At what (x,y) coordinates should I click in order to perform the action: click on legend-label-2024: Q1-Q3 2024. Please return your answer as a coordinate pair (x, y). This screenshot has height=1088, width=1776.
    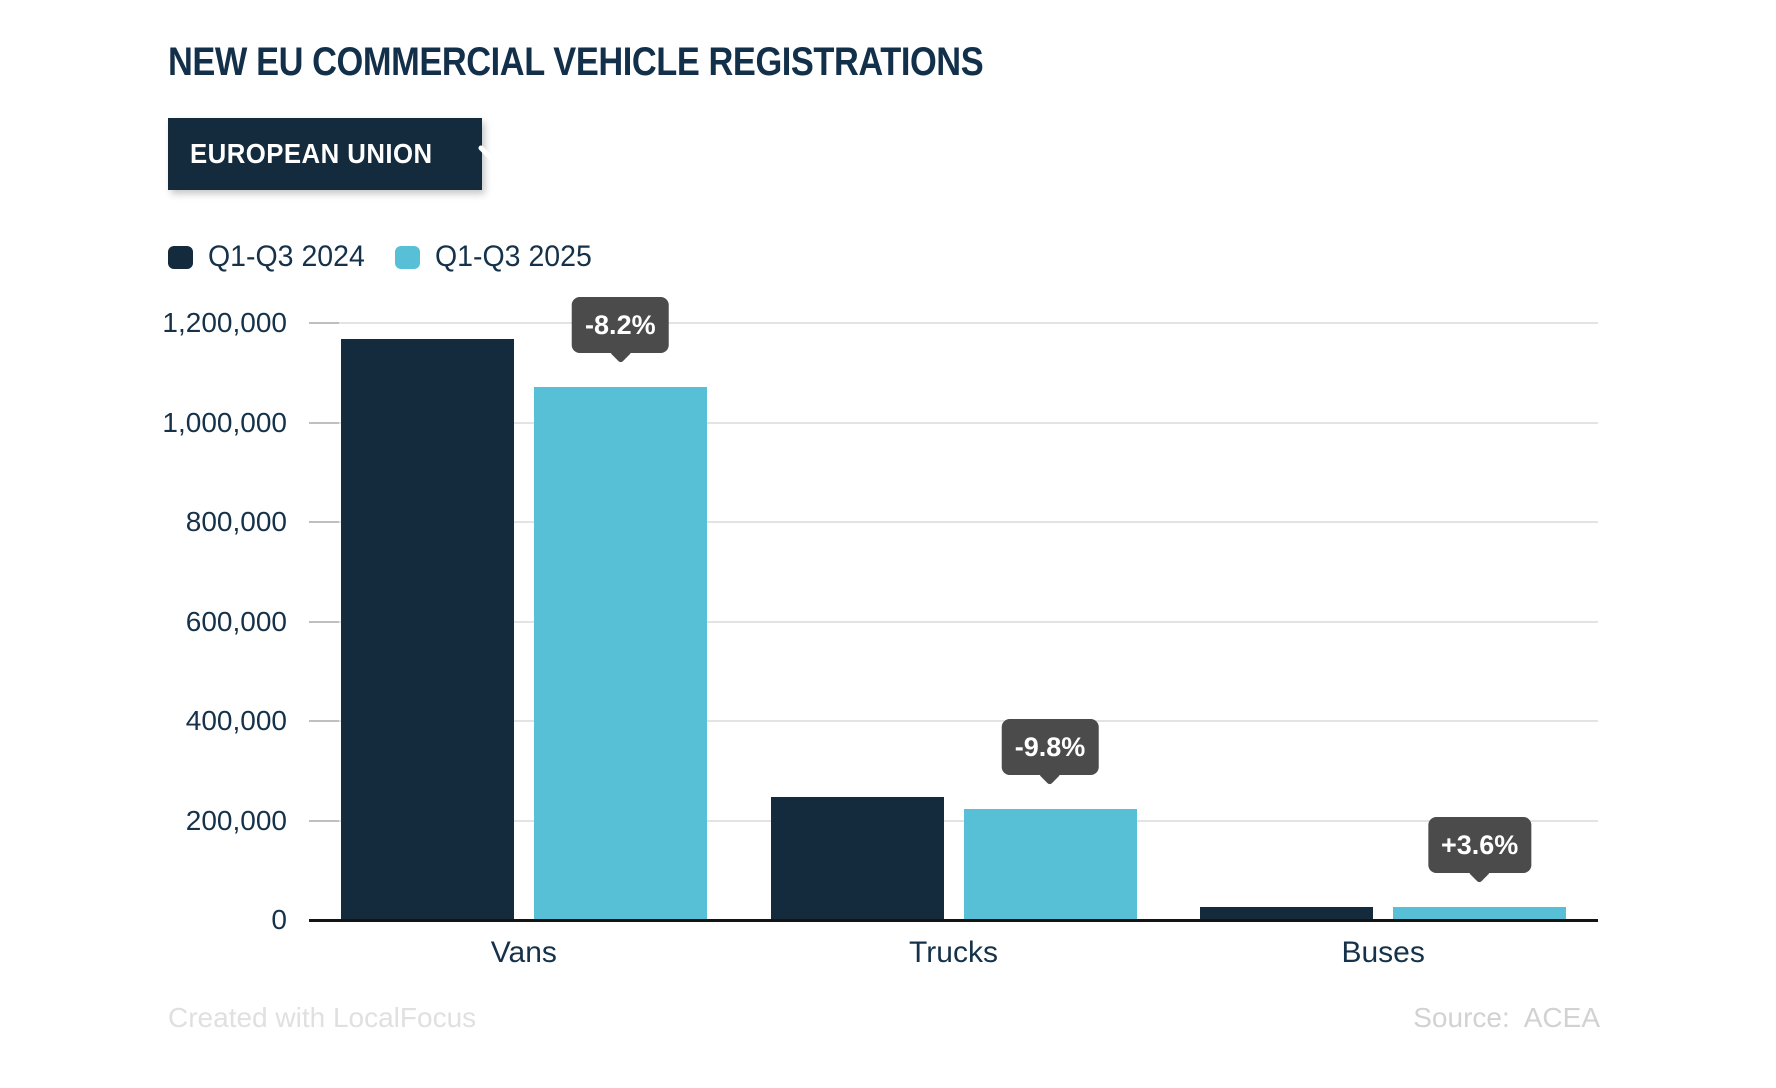
    Looking at the image, I should click on (286, 256).